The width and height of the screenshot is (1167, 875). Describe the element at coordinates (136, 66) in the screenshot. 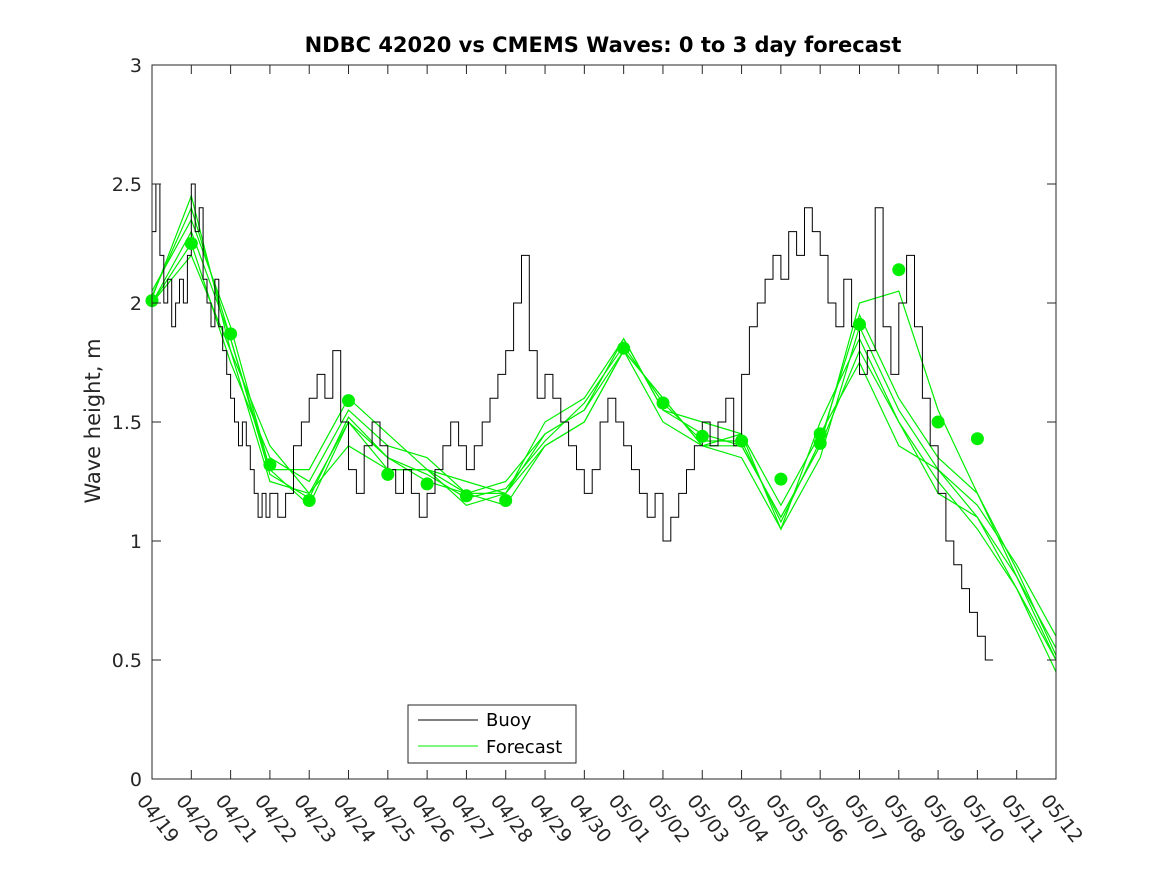

I see `y-tick-label: 3` at that location.